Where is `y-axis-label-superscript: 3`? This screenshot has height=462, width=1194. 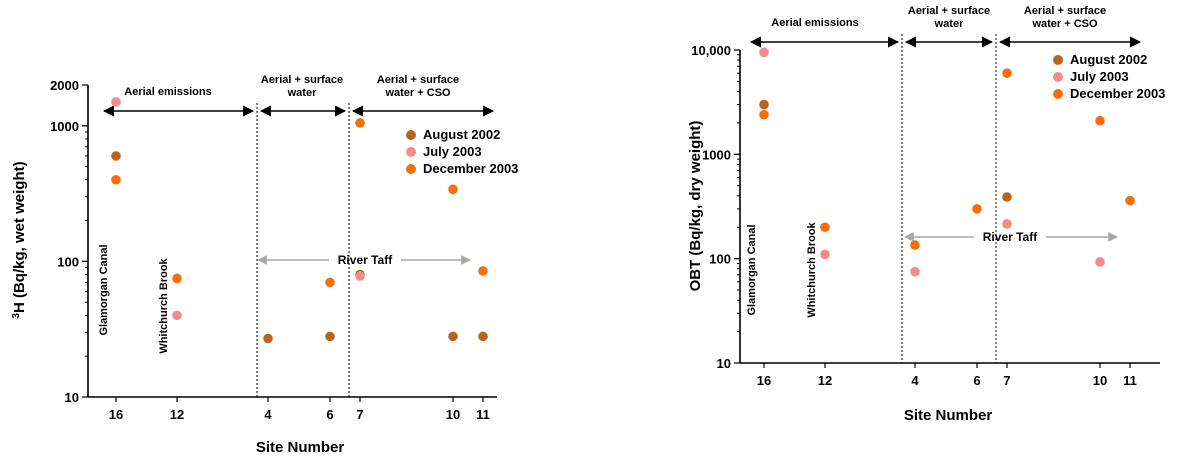
y-axis-label-superscript: 3 is located at coordinates (16, 316).